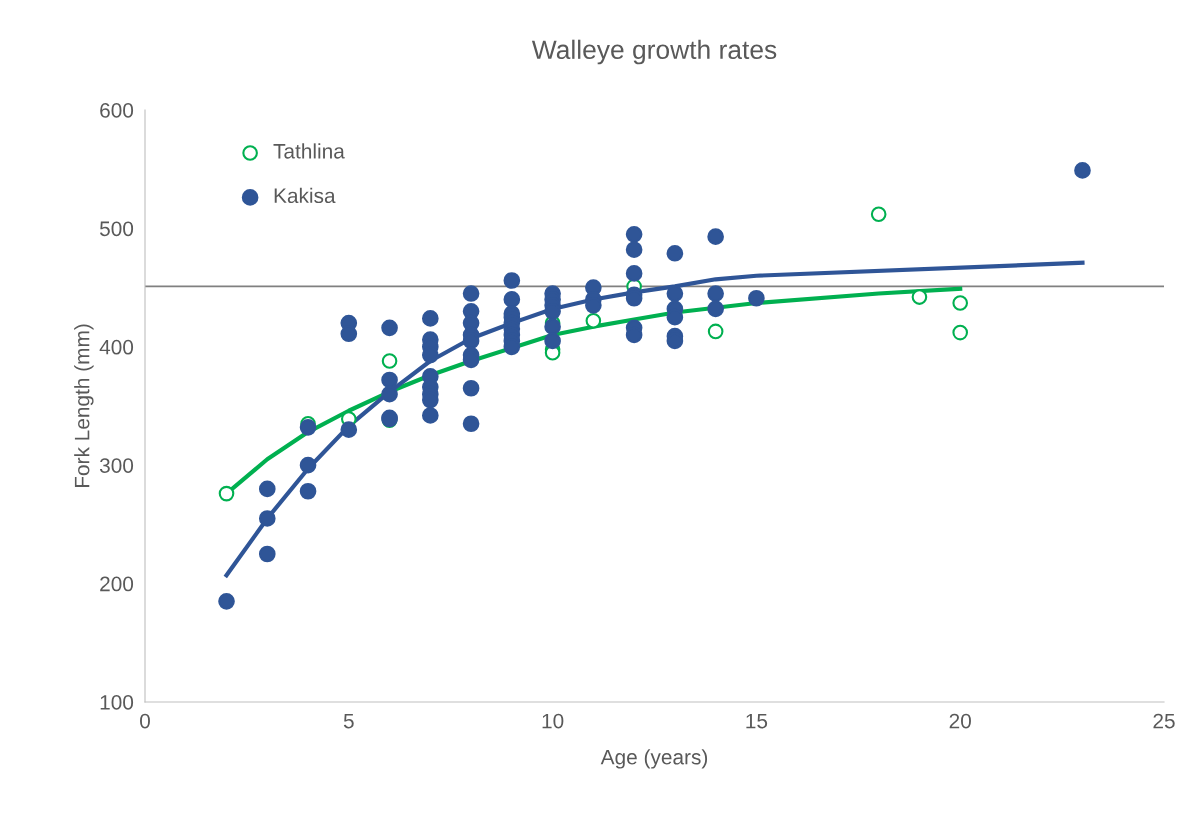 This screenshot has width=1193, height=815. I want to click on x-tick-label: 0, so click(145, 721).